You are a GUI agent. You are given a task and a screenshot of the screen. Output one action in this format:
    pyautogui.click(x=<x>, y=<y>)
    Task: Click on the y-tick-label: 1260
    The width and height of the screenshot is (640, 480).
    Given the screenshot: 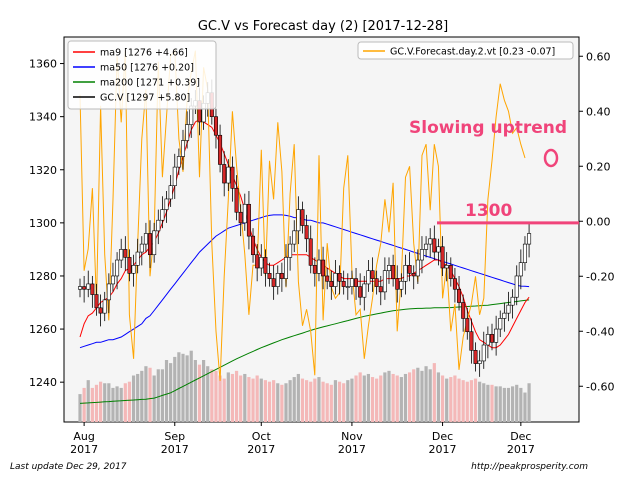 What is the action you would take?
    pyautogui.click(x=43, y=329)
    